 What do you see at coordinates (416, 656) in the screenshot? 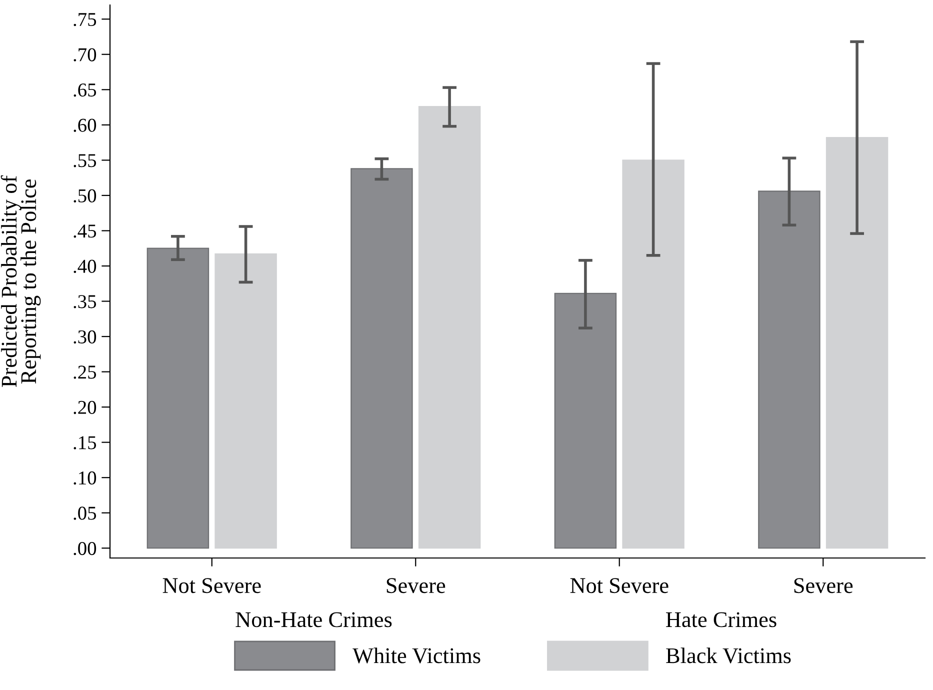
I see `legend-label: White Victims` at bounding box center [416, 656].